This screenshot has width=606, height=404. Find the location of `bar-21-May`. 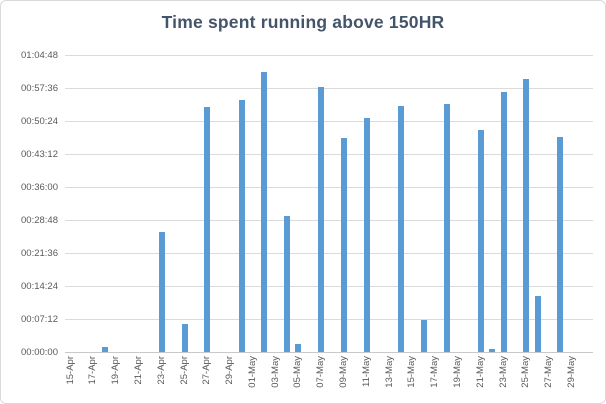

bar-21-May is located at coordinates (480, 241).